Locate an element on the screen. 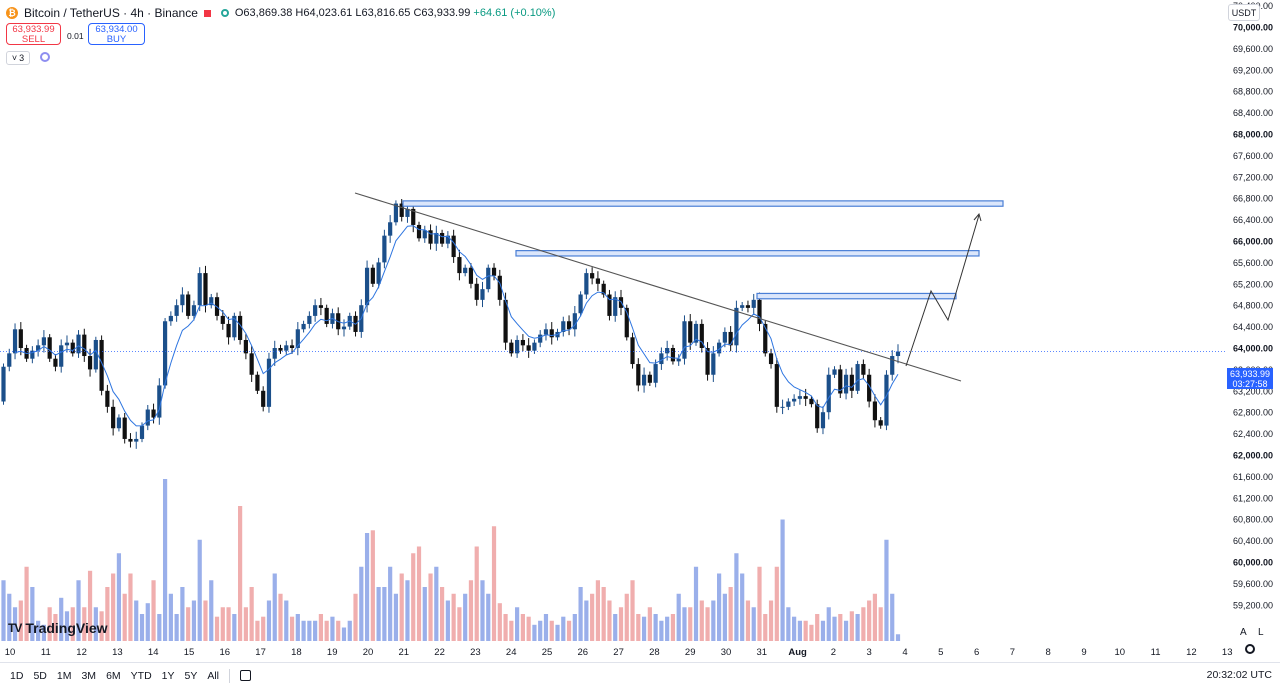 This screenshot has height=688, width=1280. tradingview-logo: TV TradingView is located at coordinates (58, 628).